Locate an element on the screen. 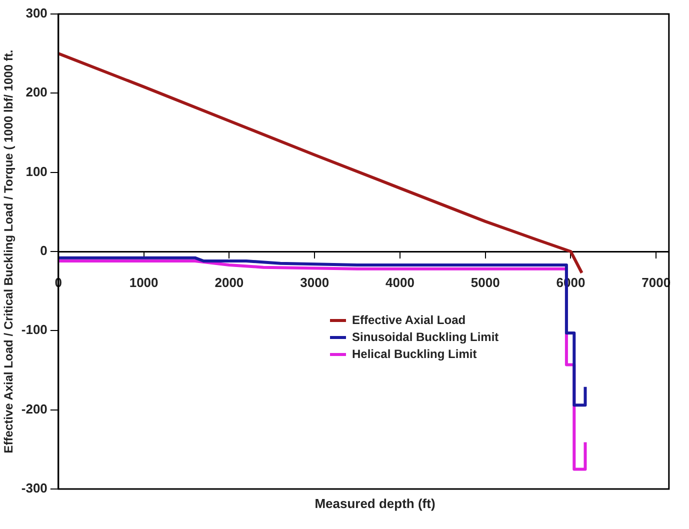  x-tick-label: 3000 is located at coordinates (315, 282).